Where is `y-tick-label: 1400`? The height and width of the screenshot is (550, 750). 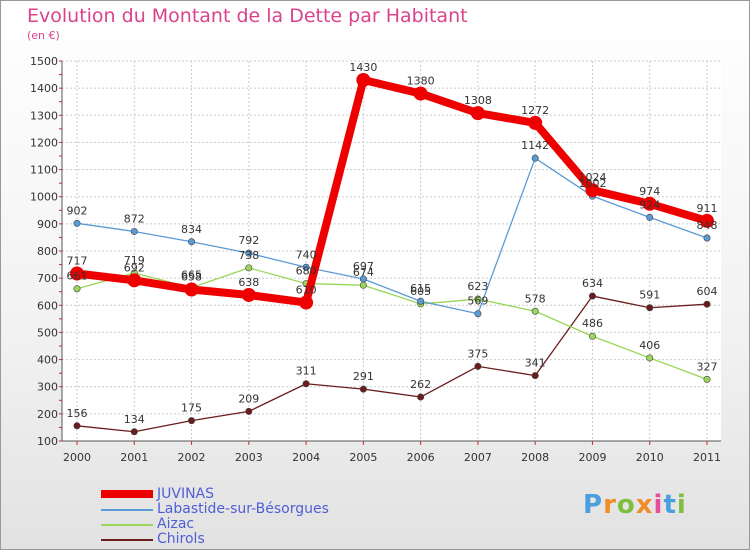
y-tick-label: 1400 is located at coordinates (44, 88).